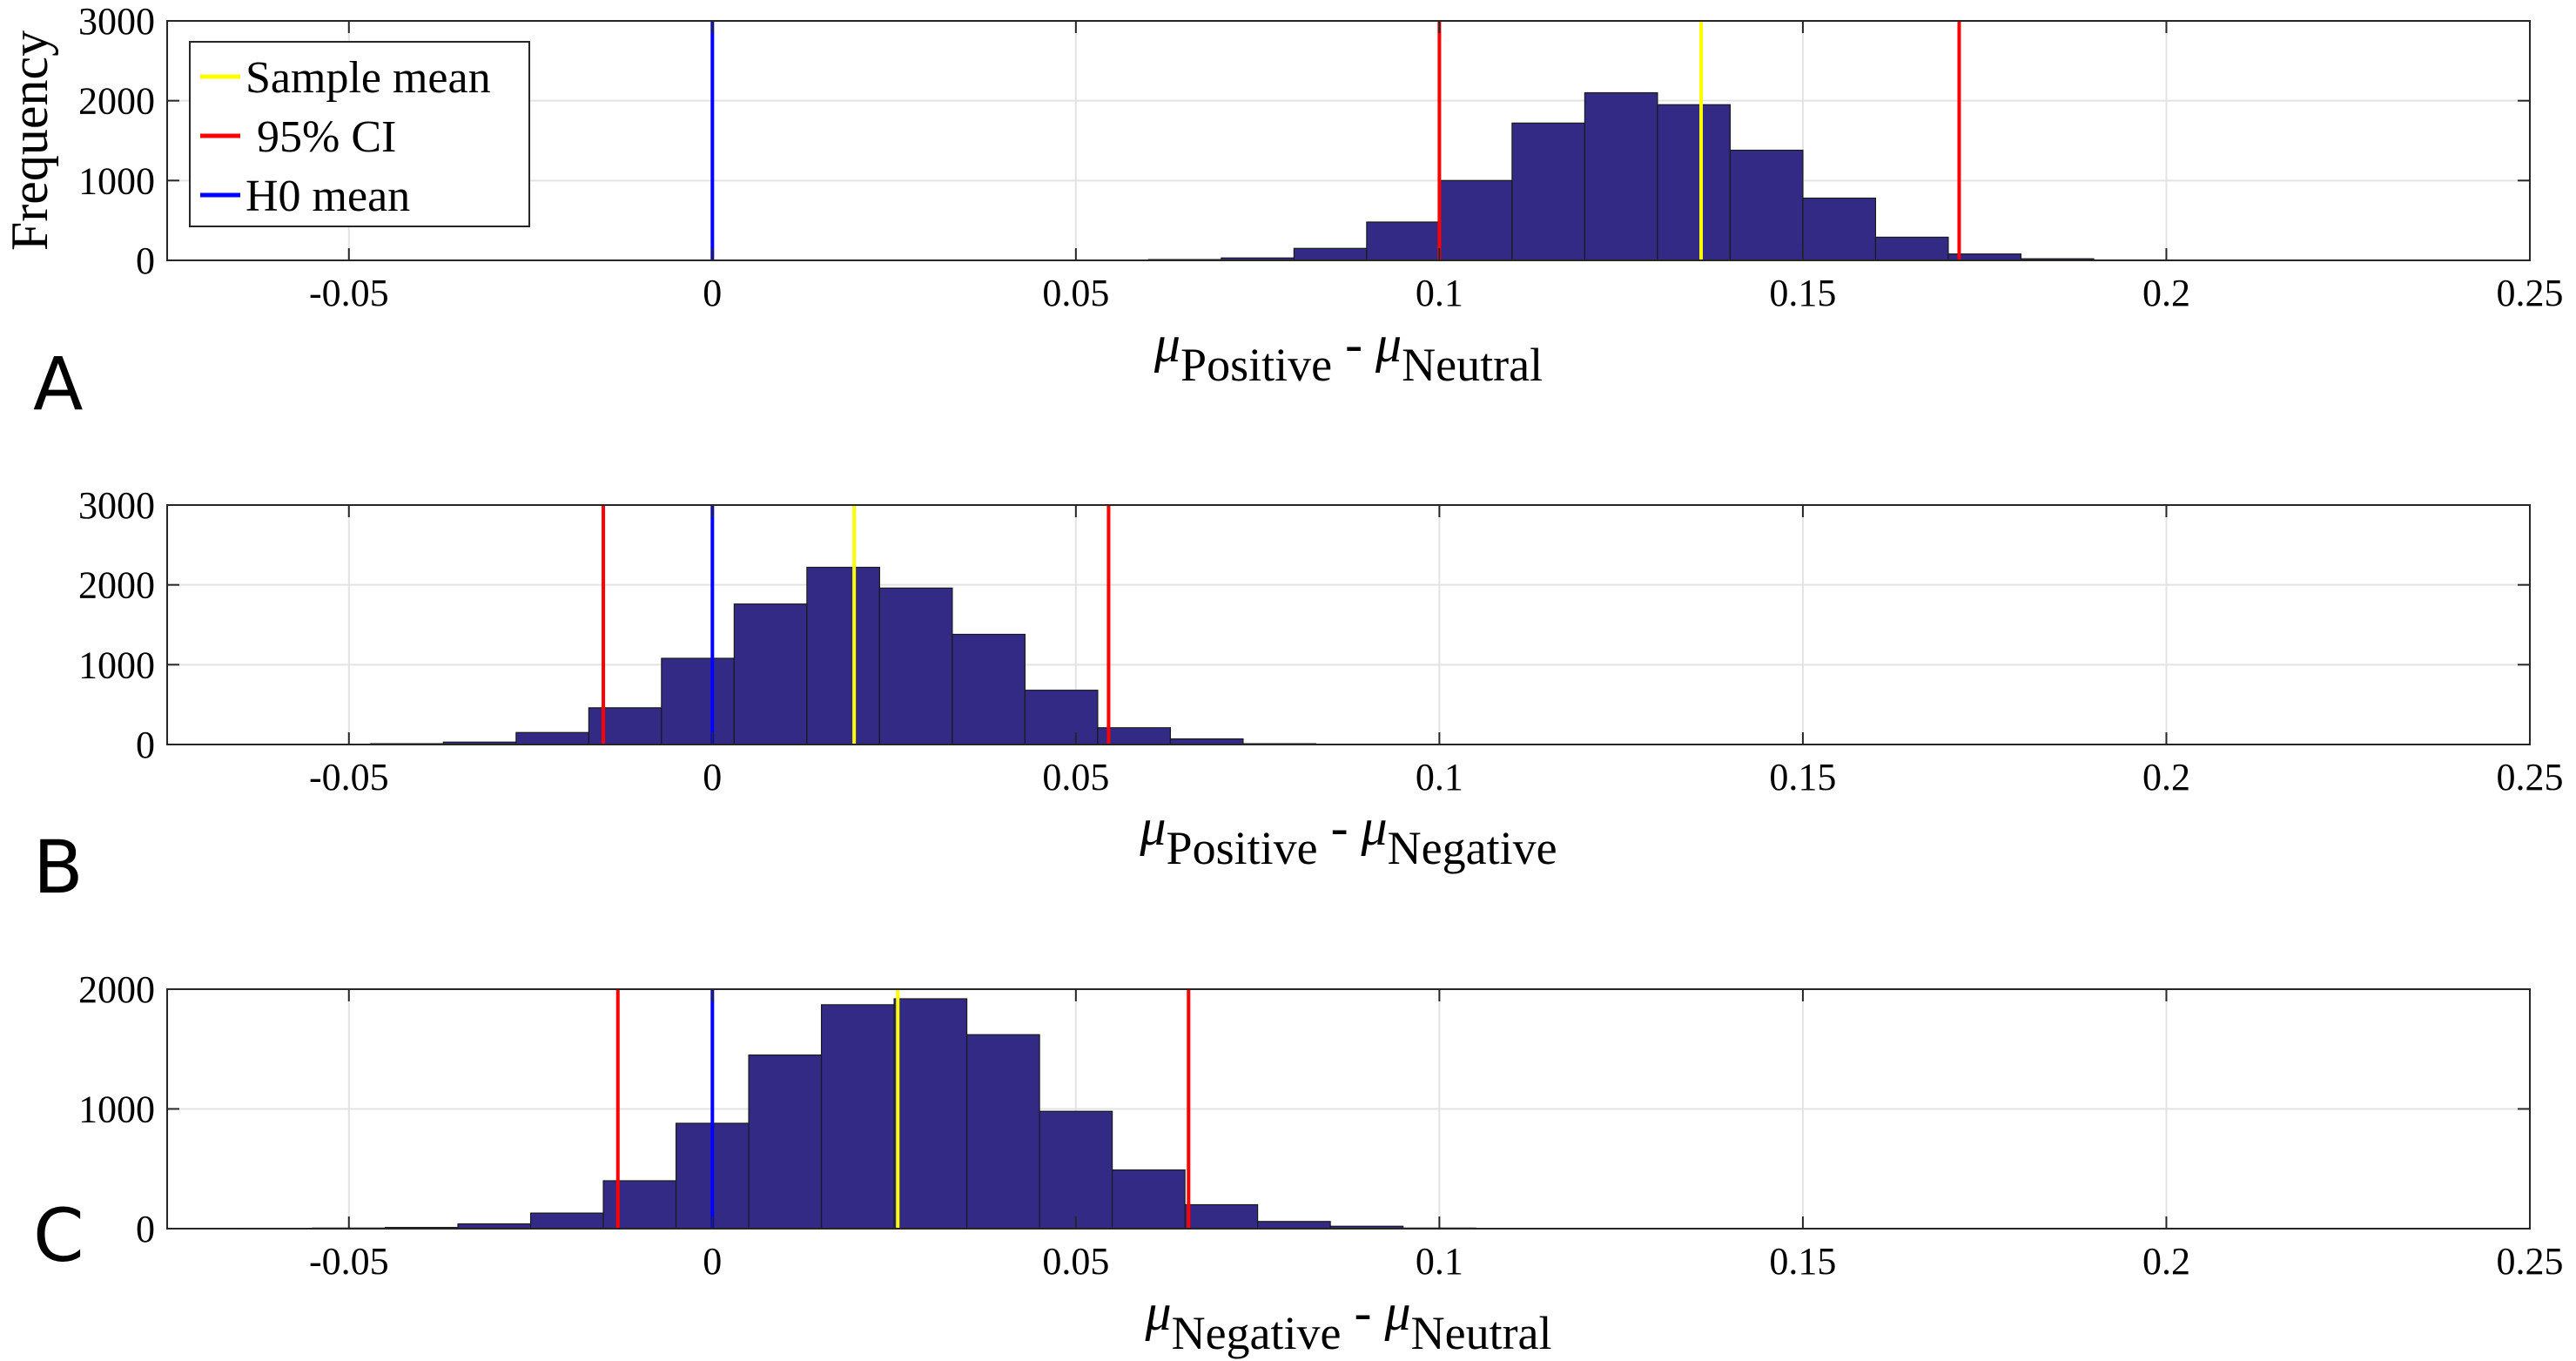 The height and width of the screenshot is (1361, 2576). I want to click on panel-label: B, so click(58, 867).